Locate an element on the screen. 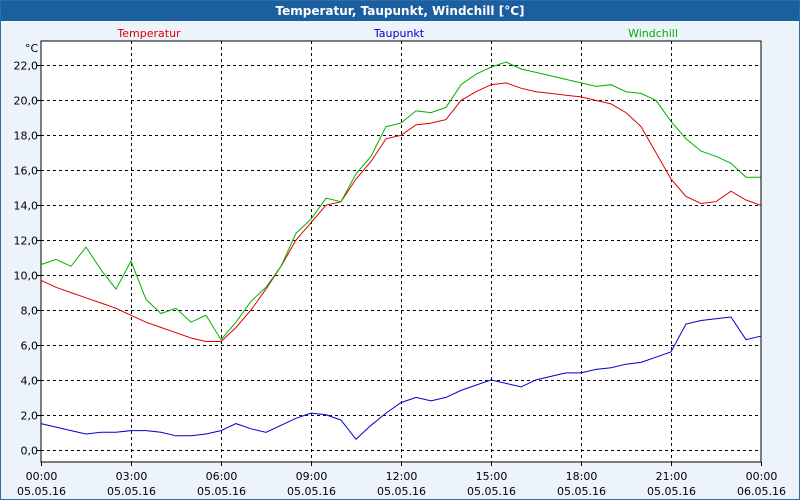 The width and height of the screenshot is (800, 500). x-tick-label-time: 21:00 is located at coordinates (672, 476).